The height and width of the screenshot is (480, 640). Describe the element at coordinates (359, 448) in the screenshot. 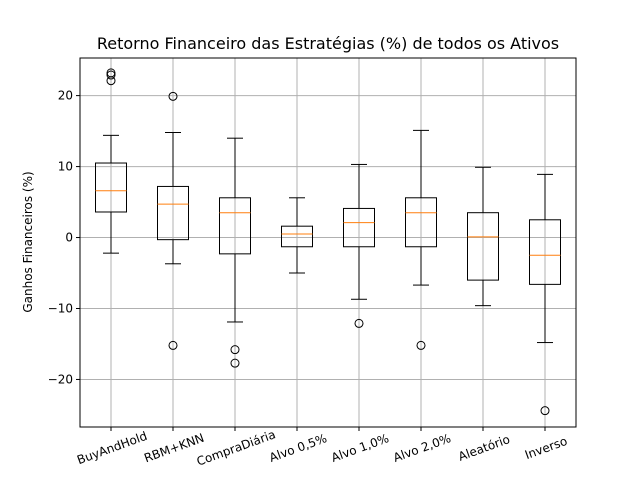

I see `x-tick-label: Alvo 1,0%` at that location.